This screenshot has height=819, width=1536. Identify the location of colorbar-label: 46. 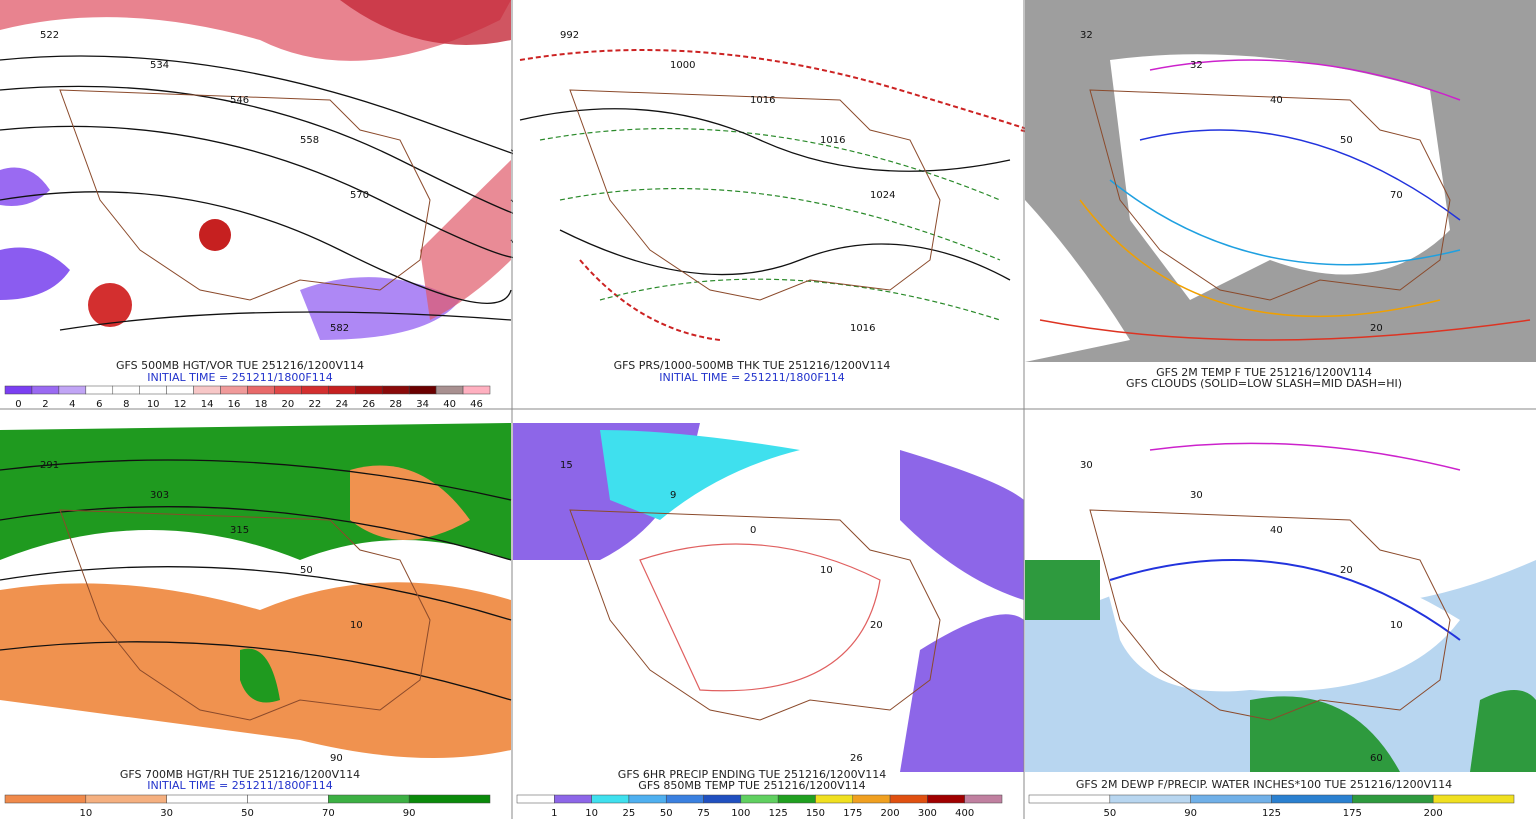
(476, 404).